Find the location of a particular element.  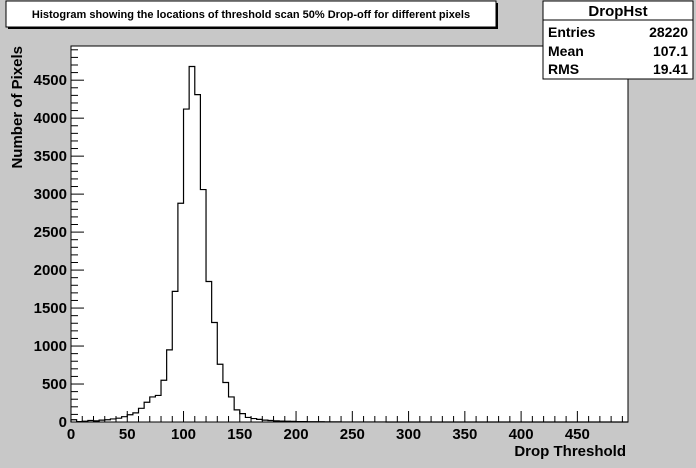

stats-rms-value: 19.41 is located at coordinates (670, 69).